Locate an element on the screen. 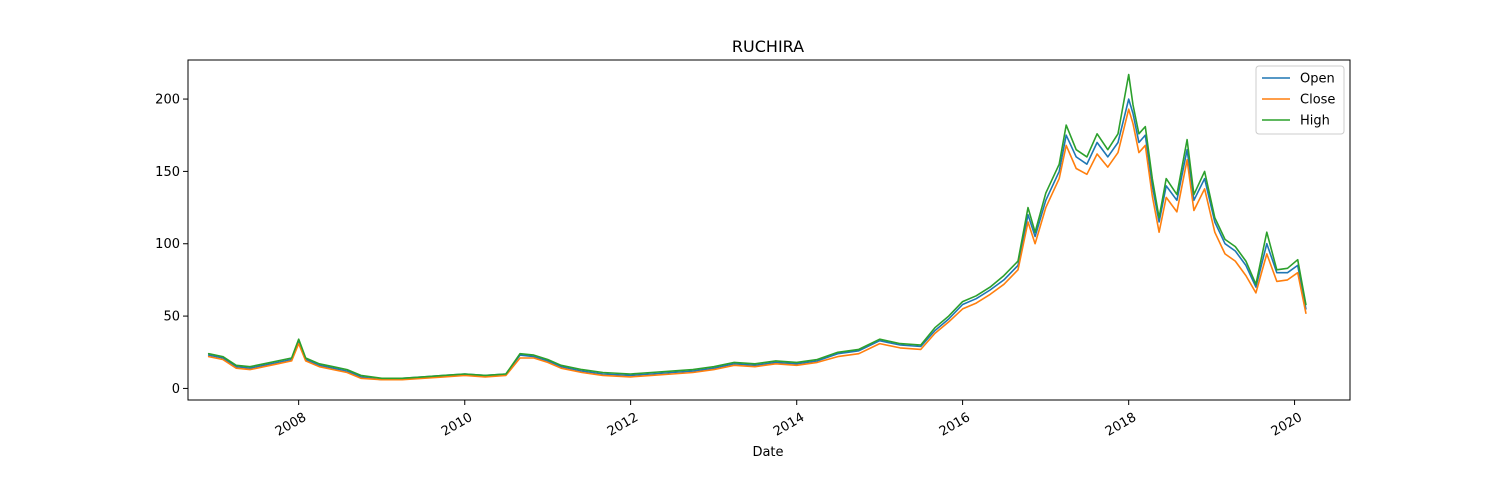  legend: Open Close High is located at coordinates (1300, 100).